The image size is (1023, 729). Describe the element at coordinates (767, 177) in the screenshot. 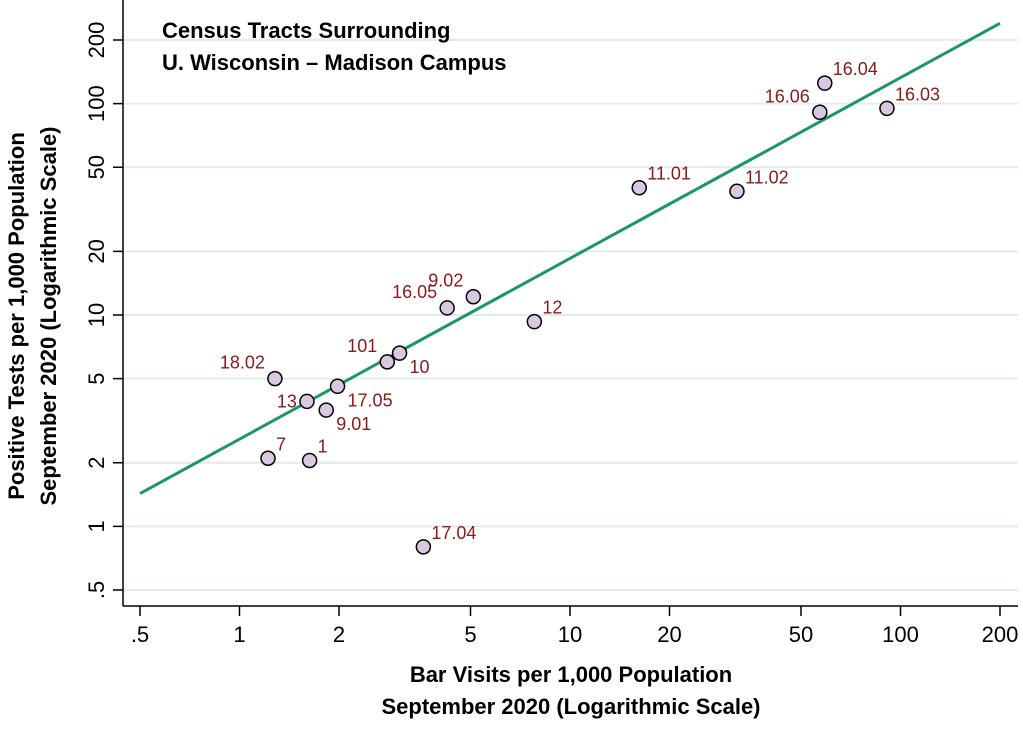

I see `point-label: 11.02` at that location.